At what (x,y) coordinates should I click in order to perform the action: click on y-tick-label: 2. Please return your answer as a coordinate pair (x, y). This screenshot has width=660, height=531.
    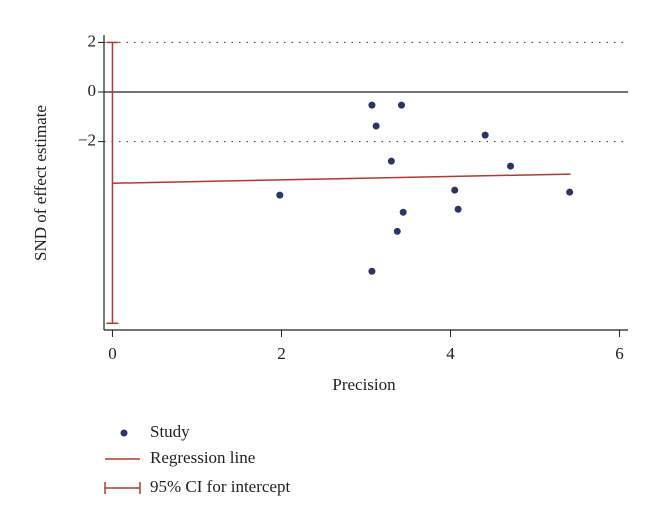
    Looking at the image, I should click on (92, 40).